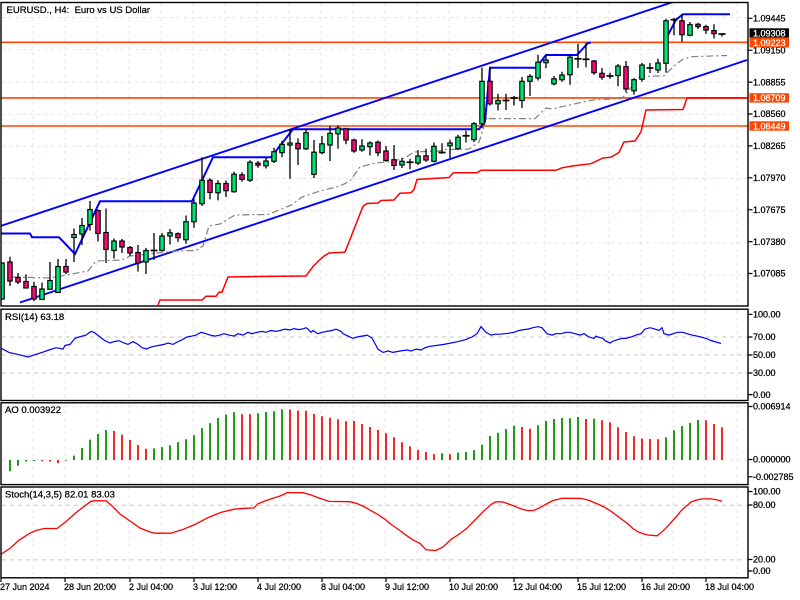  What do you see at coordinates (773, 477) in the screenshot?
I see `svg-text: -0.002785` at bounding box center [773, 477].